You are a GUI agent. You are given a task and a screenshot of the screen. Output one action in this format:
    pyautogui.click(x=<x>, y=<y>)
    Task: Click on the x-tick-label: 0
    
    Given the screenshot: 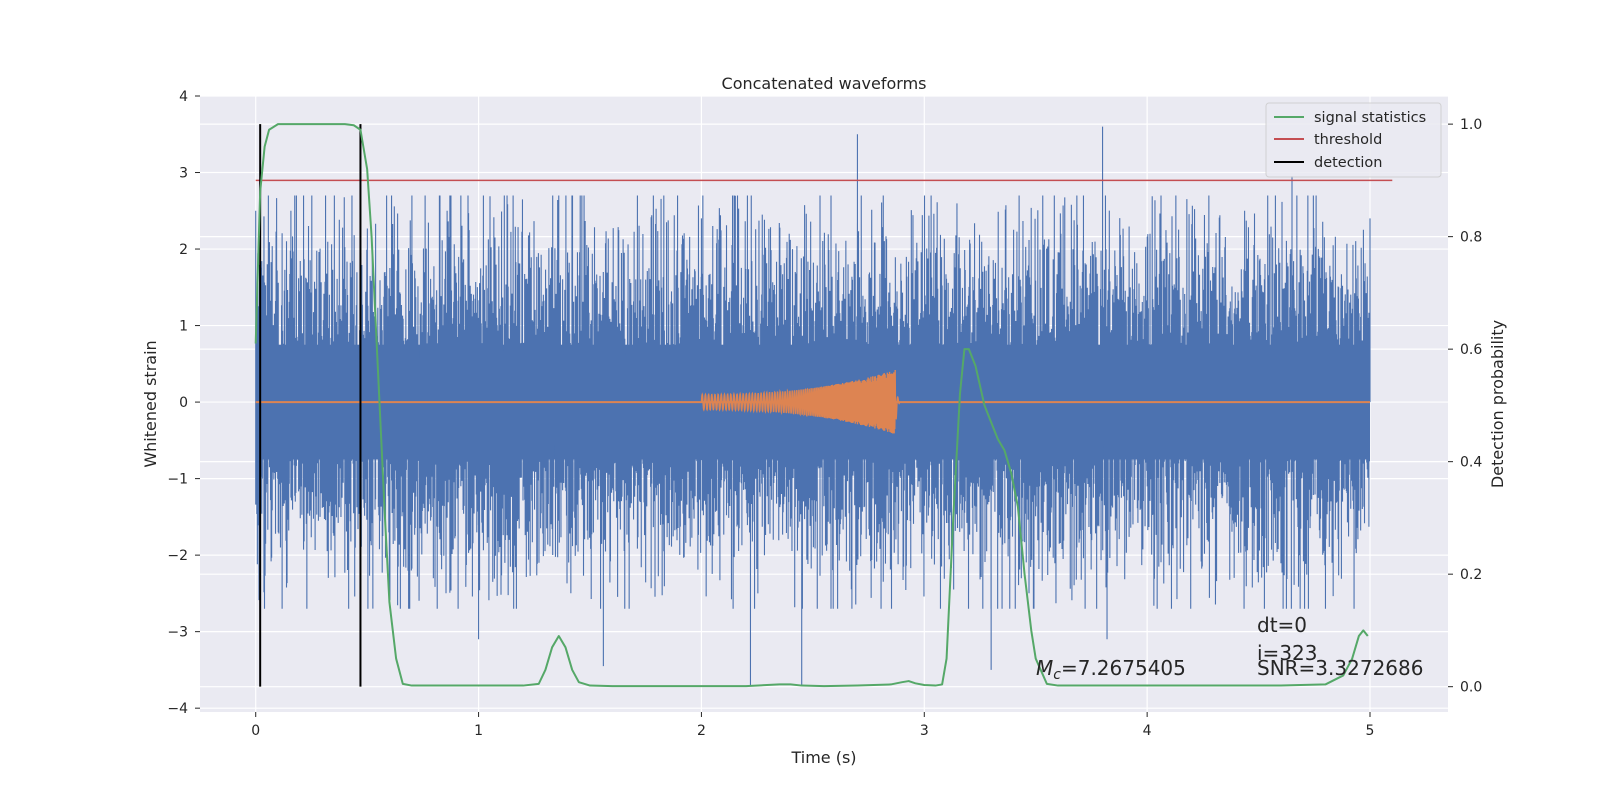 What is the action you would take?
    pyautogui.click(x=255, y=731)
    